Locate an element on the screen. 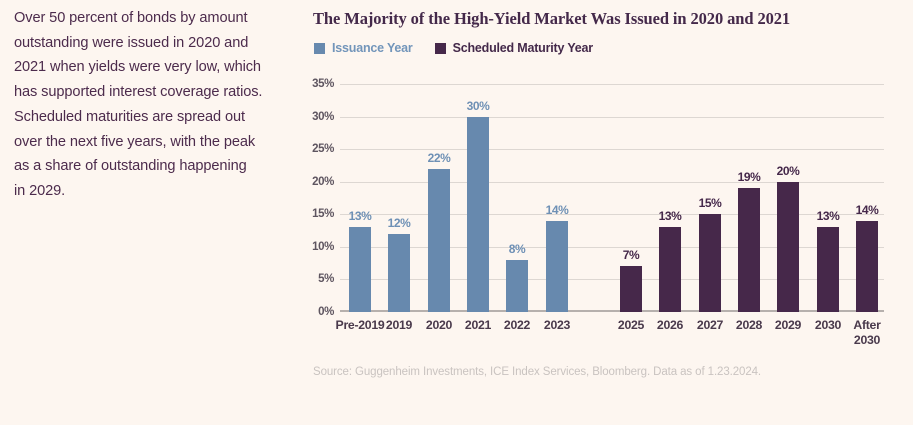 The width and height of the screenshot is (913, 425). y-axis-label-5: 5% is located at coordinates (326, 279).